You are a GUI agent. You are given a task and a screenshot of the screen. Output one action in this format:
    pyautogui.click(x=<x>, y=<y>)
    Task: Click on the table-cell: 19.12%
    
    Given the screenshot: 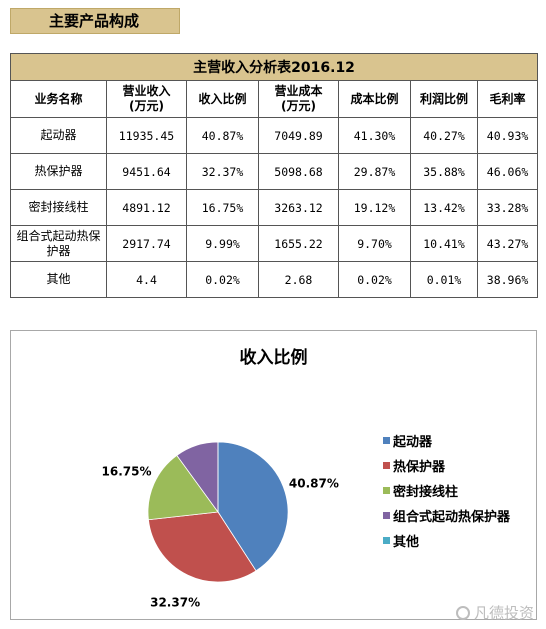 What is the action you would take?
    pyautogui.click(x=374, y=207)
    